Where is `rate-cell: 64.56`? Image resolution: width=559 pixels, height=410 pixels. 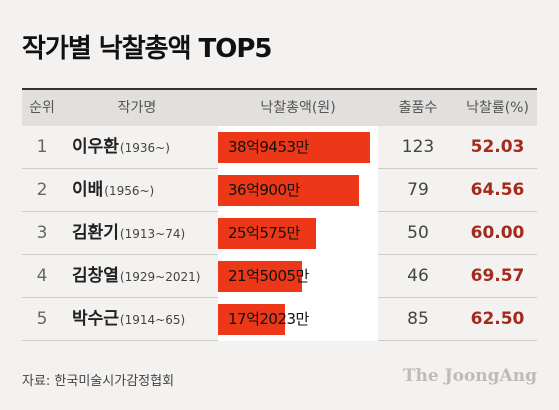
rate-cell: 64.56 is located at coordinates (497, 190).